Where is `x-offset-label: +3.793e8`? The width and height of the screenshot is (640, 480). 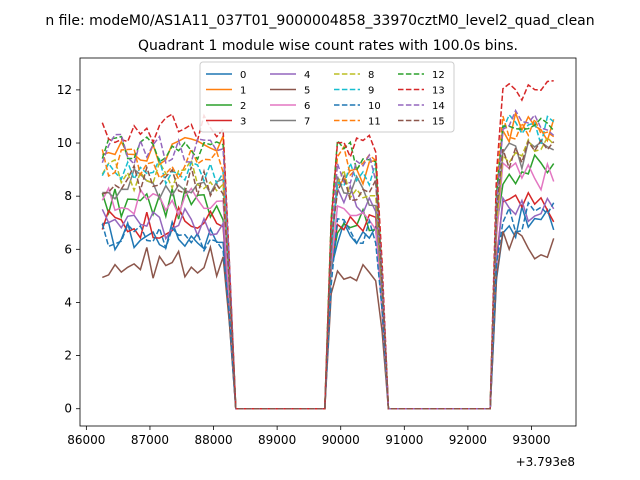
x-offset-label: +3.793e8 is located at coordinates (545, 462).